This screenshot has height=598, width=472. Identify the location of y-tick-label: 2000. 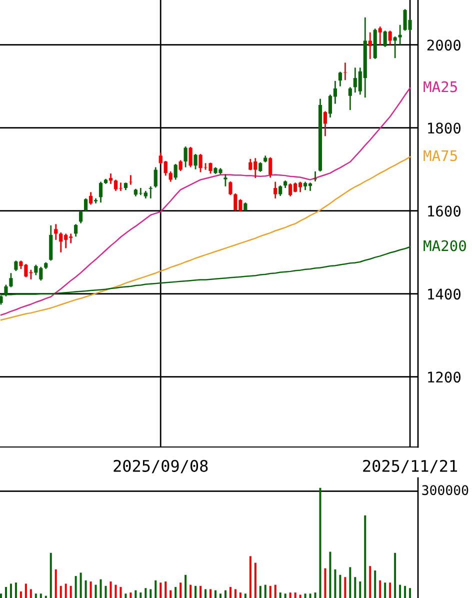
(444, 45).